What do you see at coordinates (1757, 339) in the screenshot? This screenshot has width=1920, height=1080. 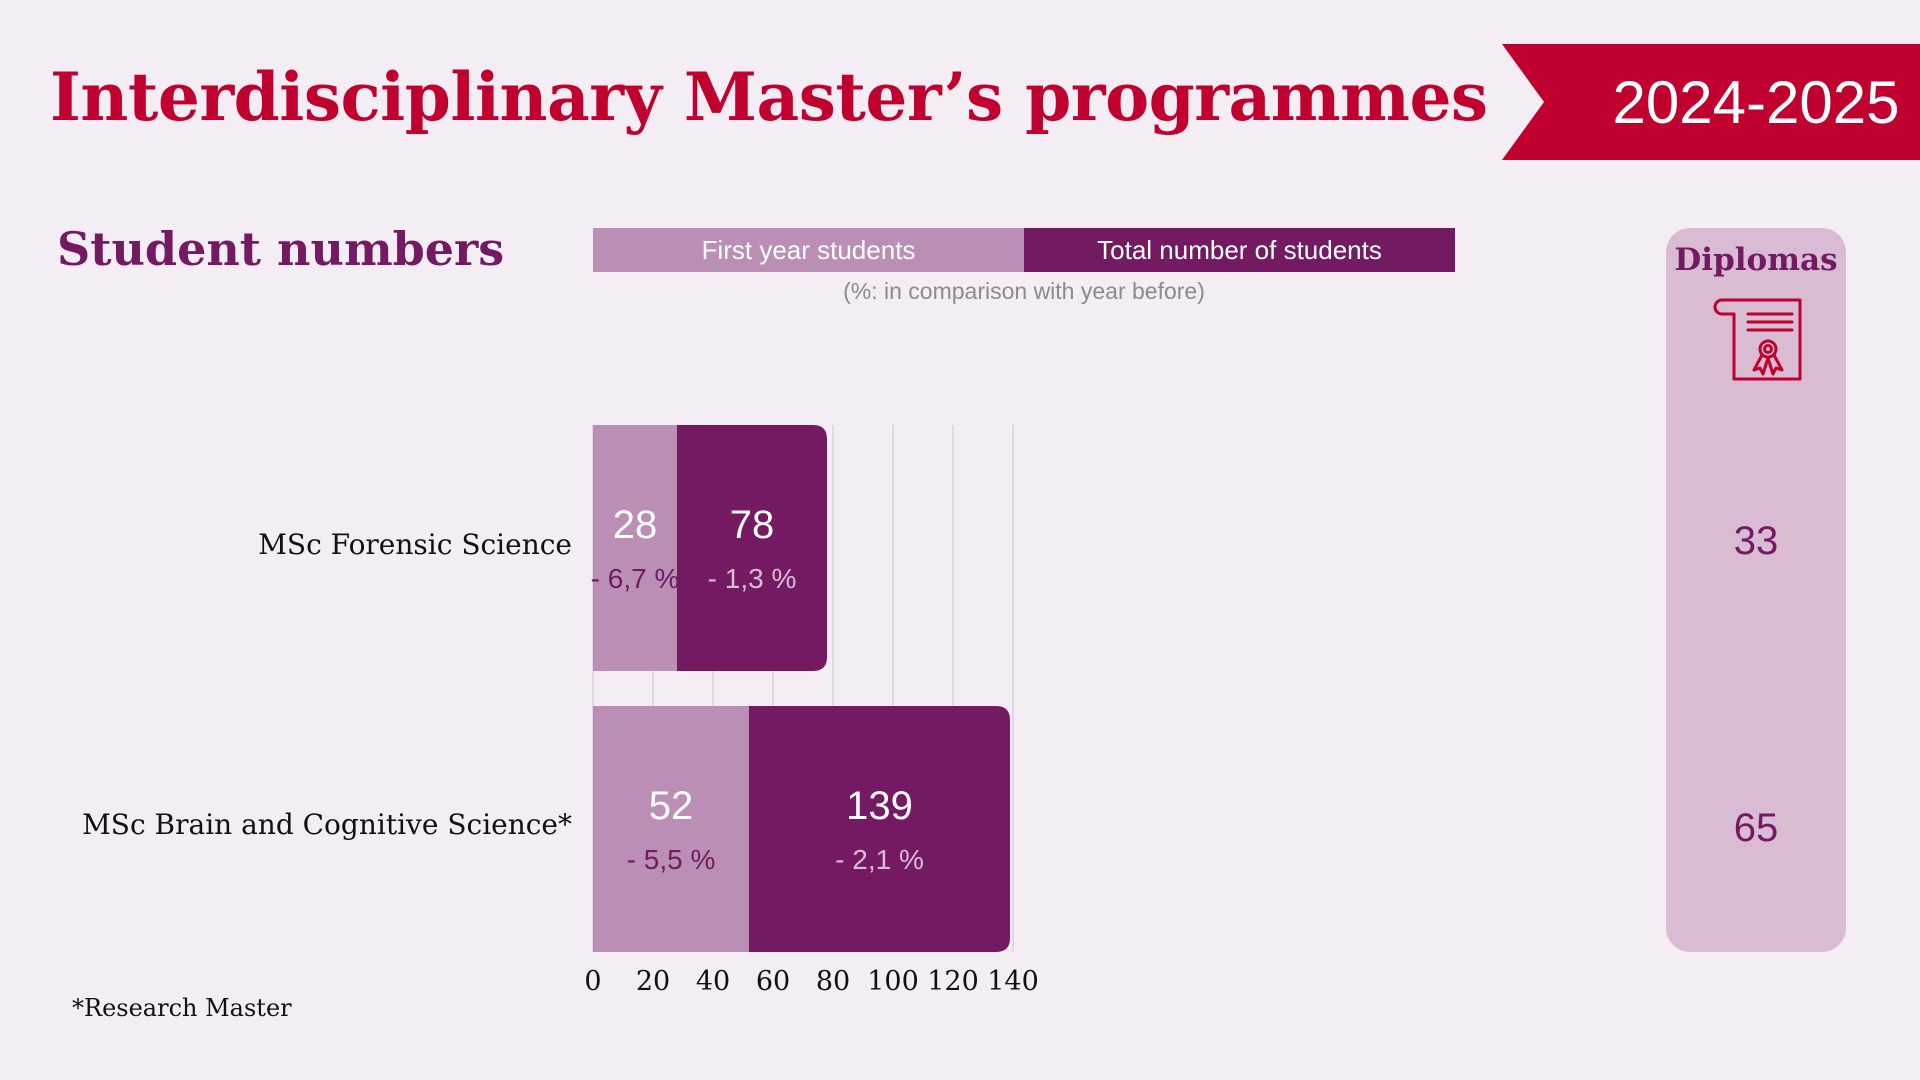 I see `diploma-certificate-icon` at bounding box center [1757, 339].